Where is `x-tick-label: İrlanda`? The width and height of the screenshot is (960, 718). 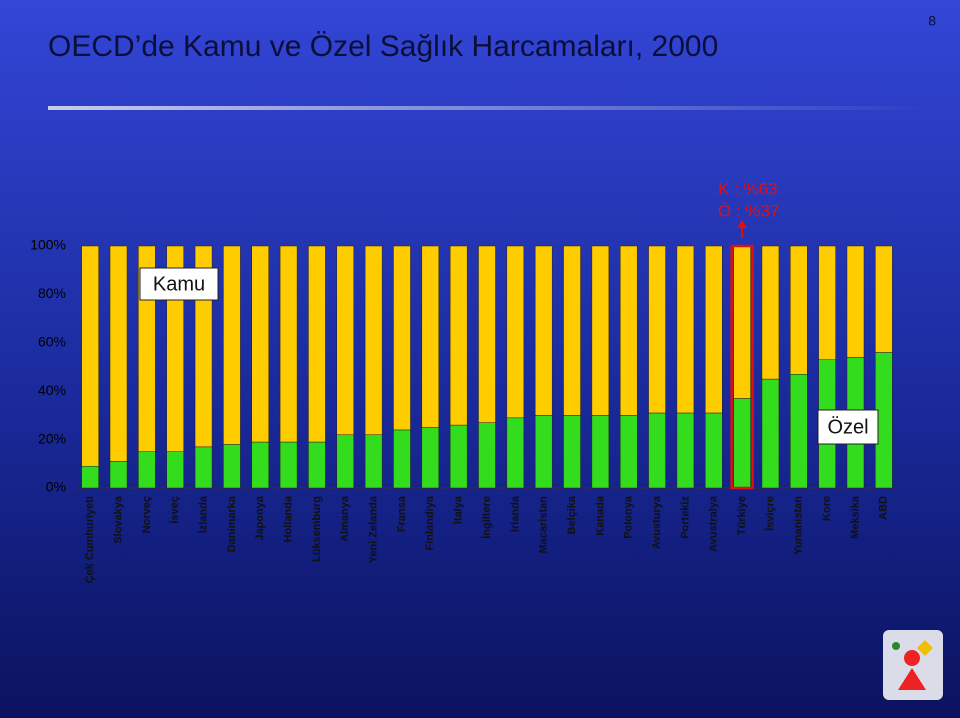 x-tick-label: İrlanda is located at coordinates (514, 513).